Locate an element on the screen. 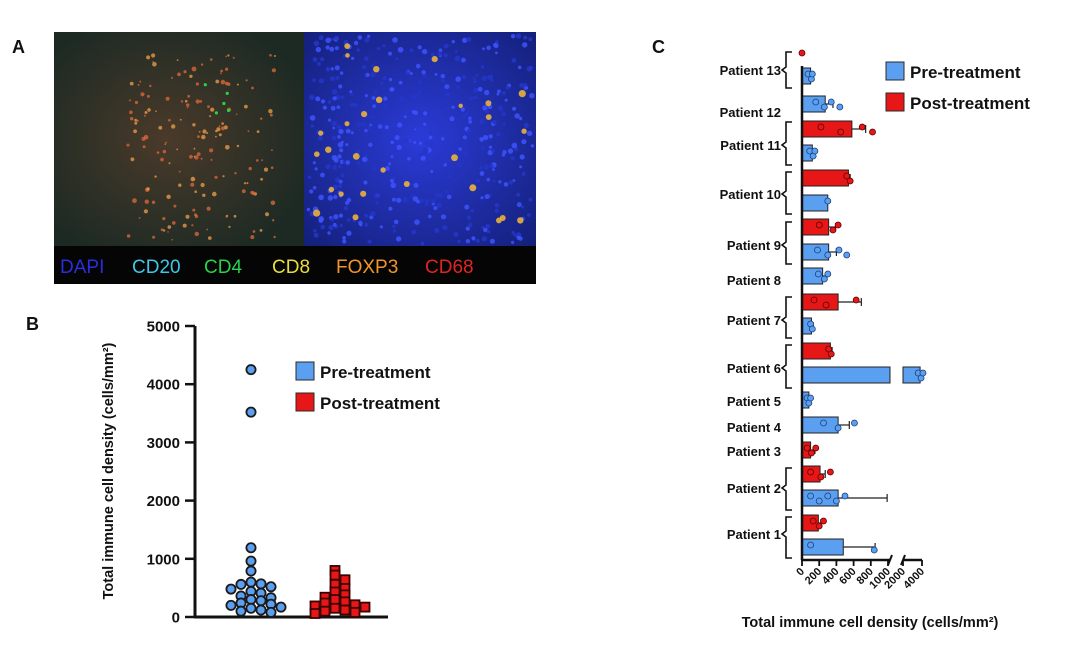  patient-6-pre-point is located at coordinates (923, 373).